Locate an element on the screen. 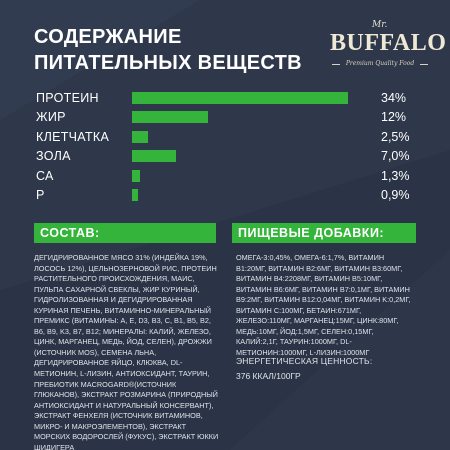 This screenshot has height=450, width=450. logo-tagline: Premium Quality Food is located at coordinates (380, 63).